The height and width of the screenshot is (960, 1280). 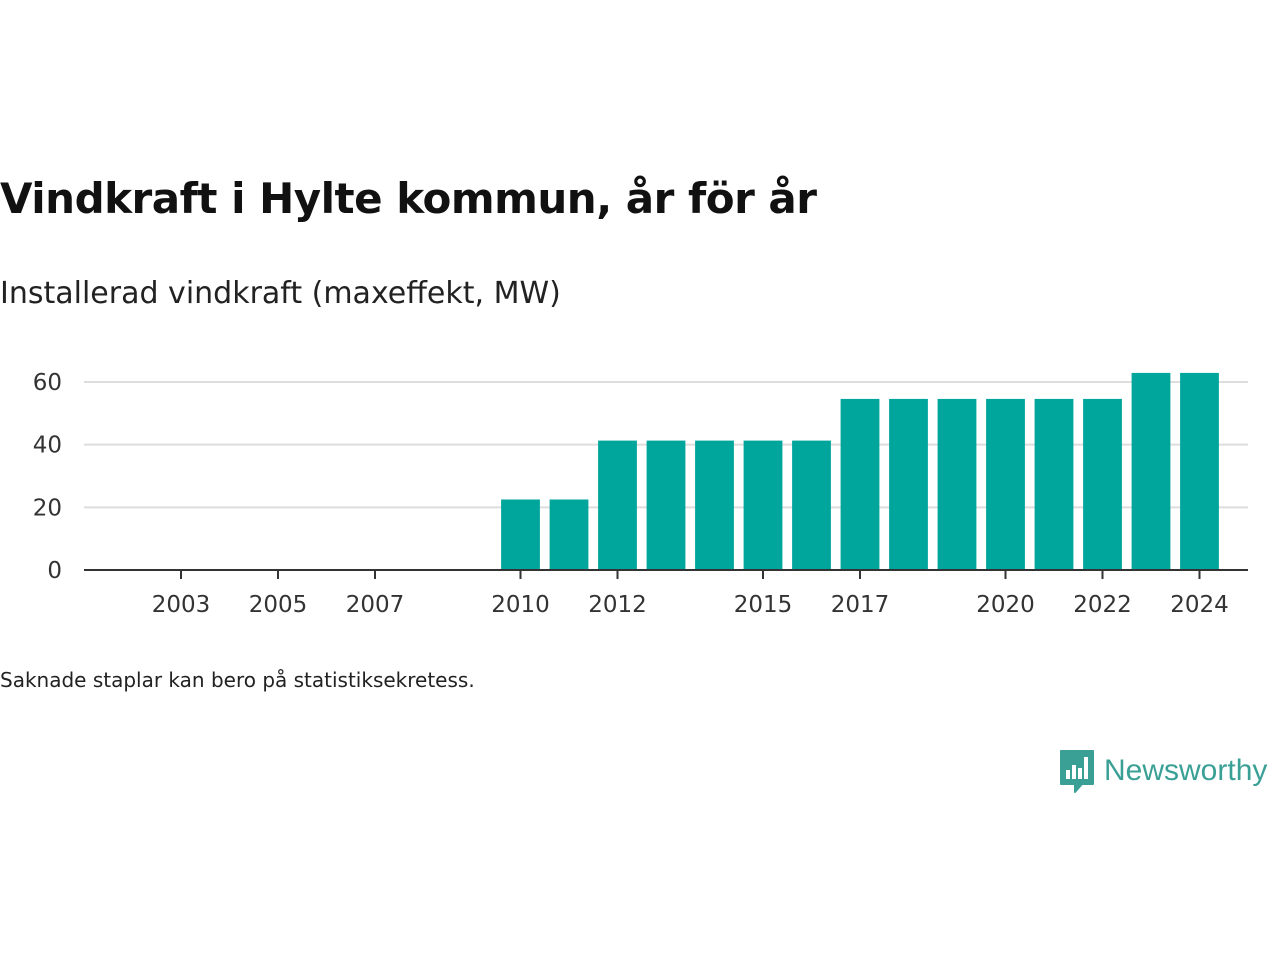 What do you see at coordinates (1199, 471) in the screenshot?
I see `bar-2024` at bounding box center [1199, 471].